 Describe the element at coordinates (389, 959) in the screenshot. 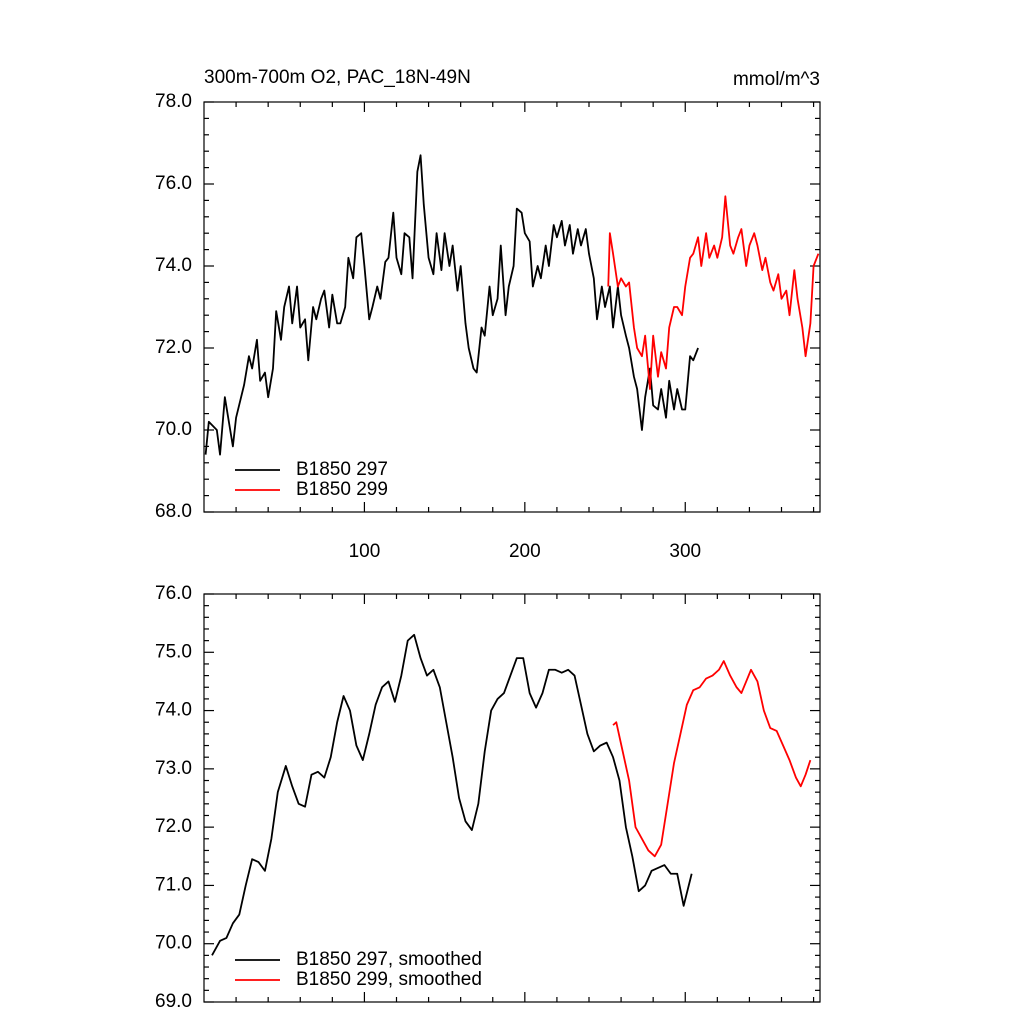

I see `legend-label: B1850 297, smoothed` at that location.